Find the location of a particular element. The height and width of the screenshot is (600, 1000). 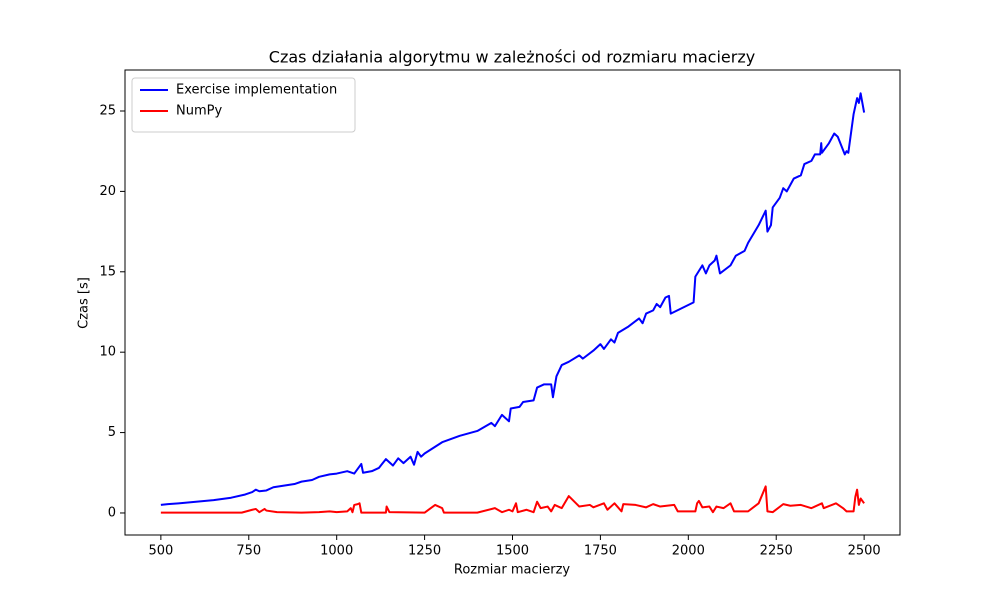

y-tick-label: 0 is located at coordinates (112, 512).